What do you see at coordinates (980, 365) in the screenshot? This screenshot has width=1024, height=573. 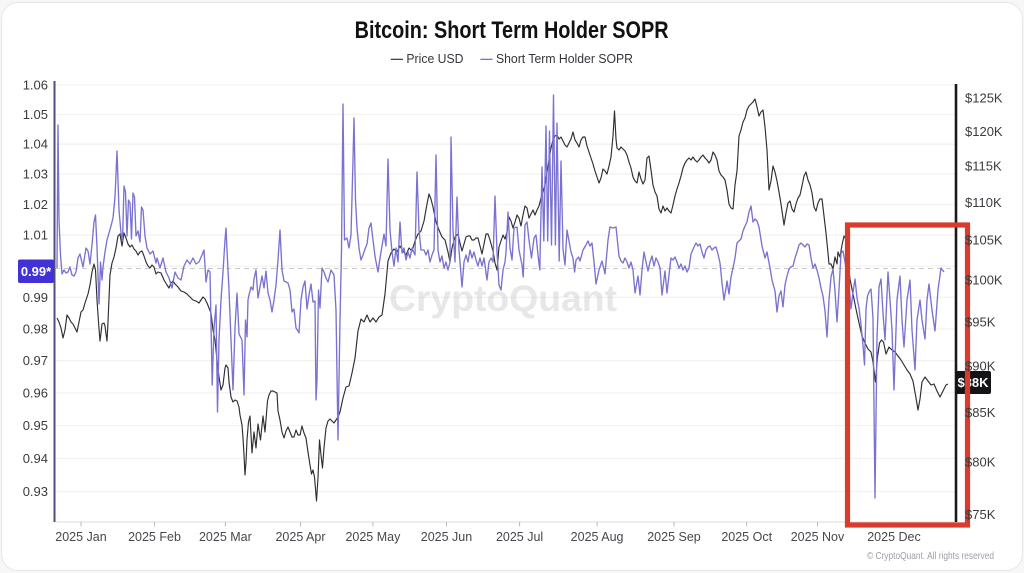 I see `svg-text: $90K` at bounding box center [980, 365].